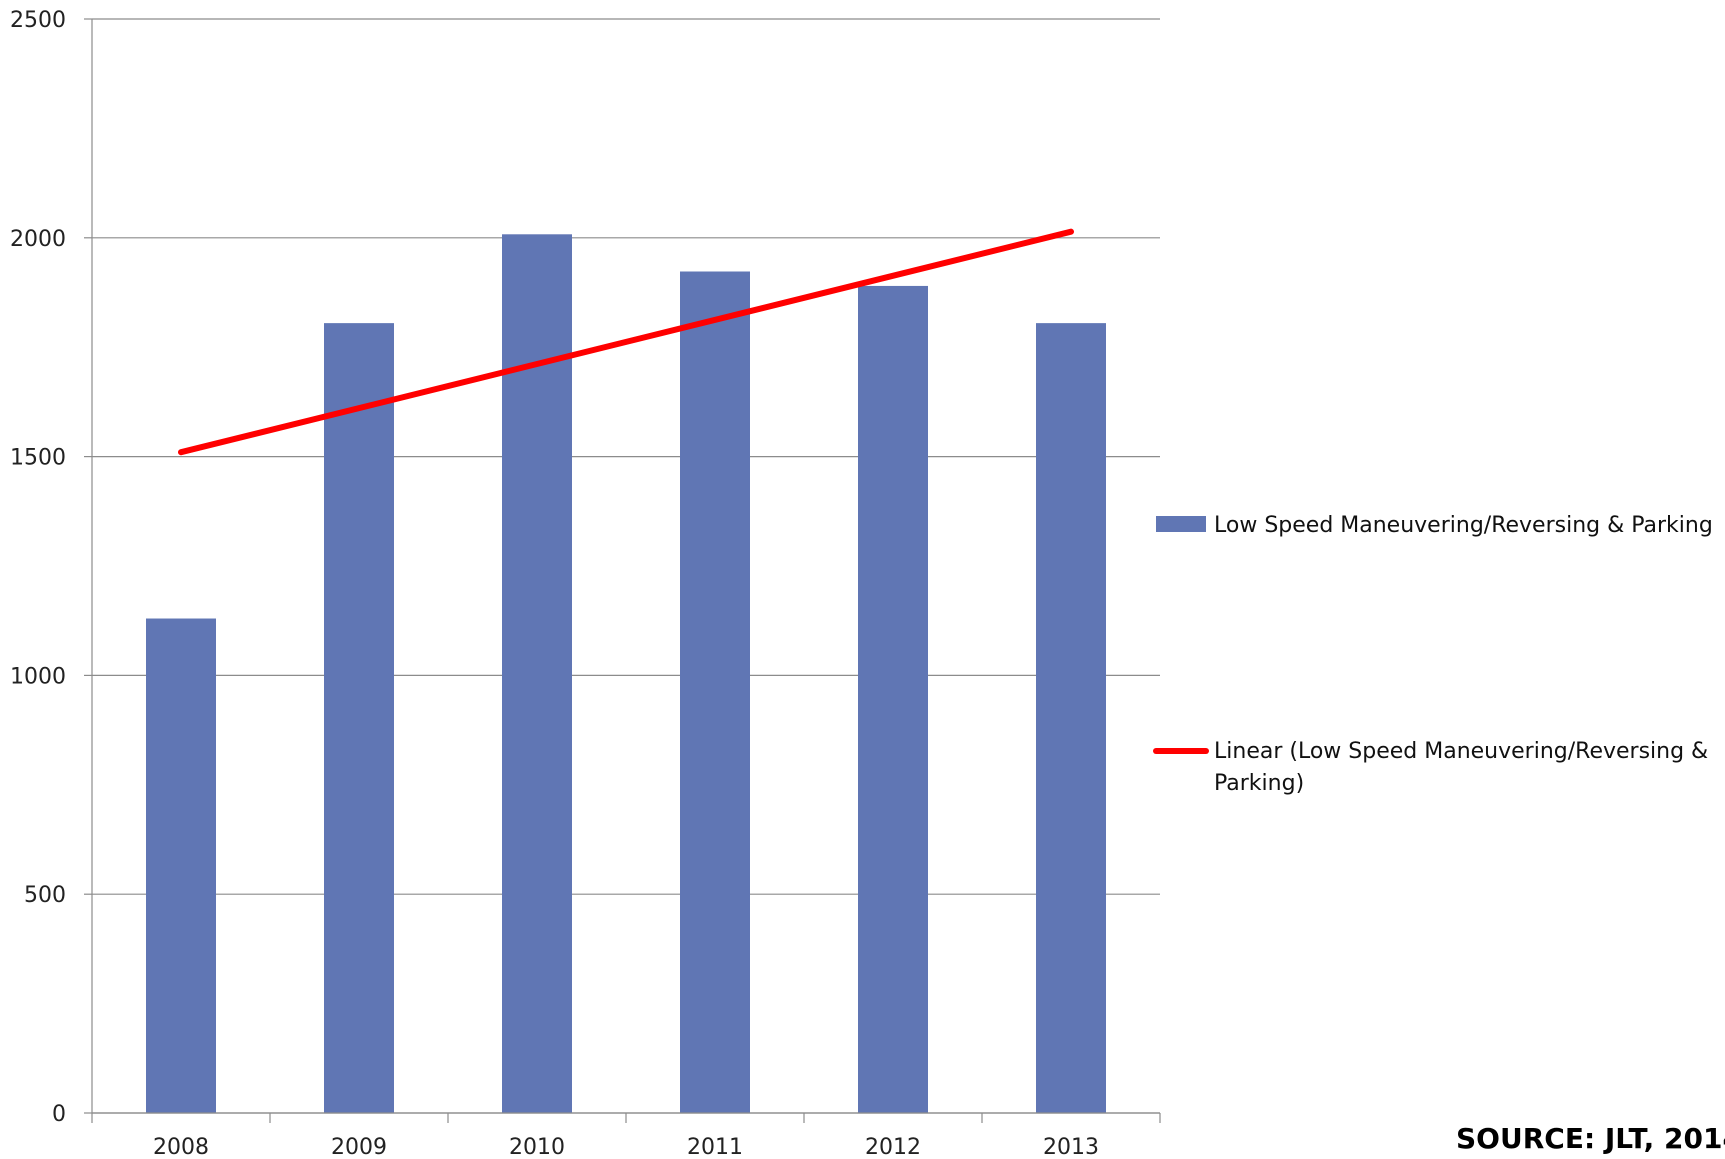  What do you see at coordinates (359, 1147) in the screenshot?
I see `x-tick-label-2009: 2009` at bounding box center [359, 1147].